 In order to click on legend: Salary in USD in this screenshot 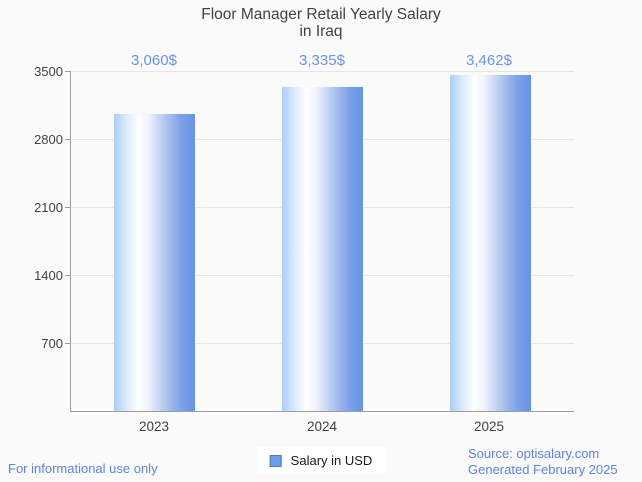, I will do `click(321, 460)`.